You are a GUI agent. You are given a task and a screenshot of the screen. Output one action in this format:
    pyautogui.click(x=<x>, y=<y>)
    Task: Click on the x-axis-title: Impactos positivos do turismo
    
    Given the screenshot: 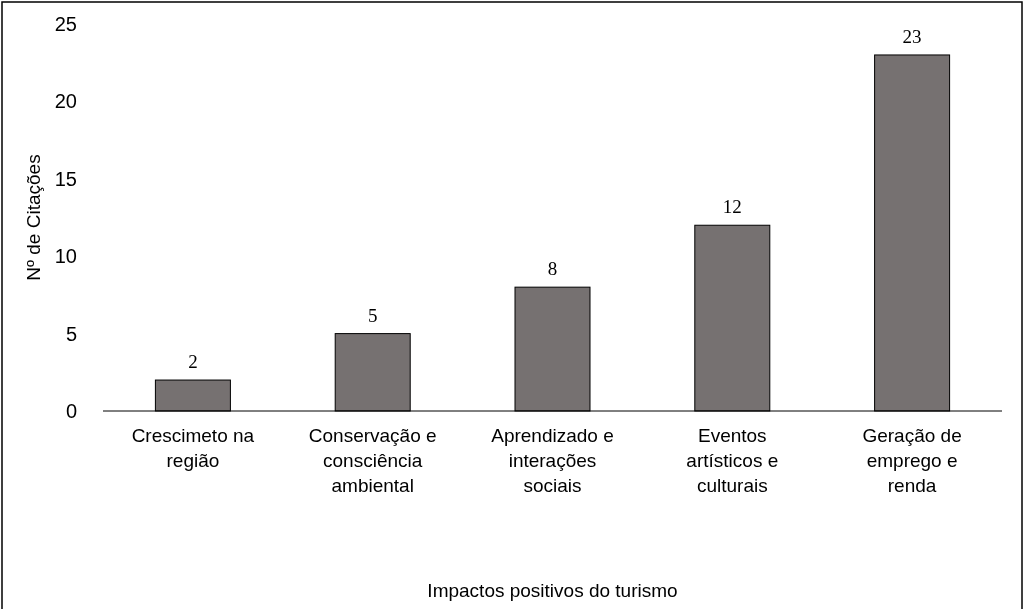 What is the action you would take?
    pyautogui.click(x=552, y=590)
    